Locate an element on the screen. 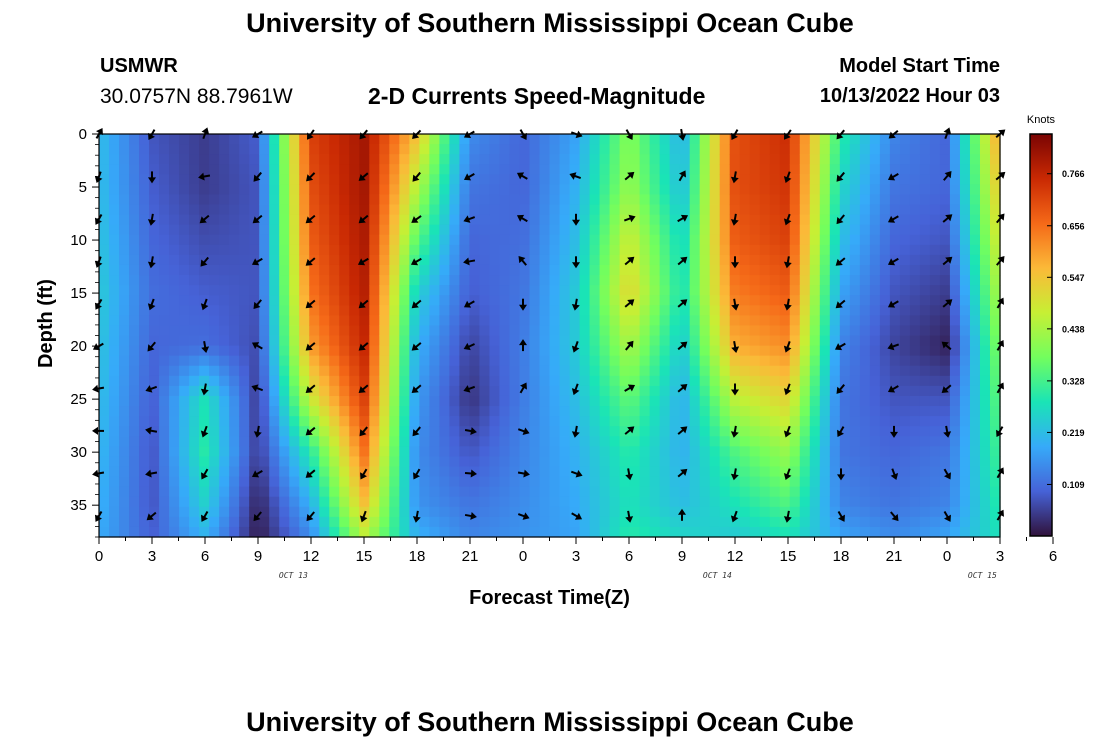 The height and width of the screenshot is (750, 1100). x-tick-label: 3 is located at coordinates (152, 556).